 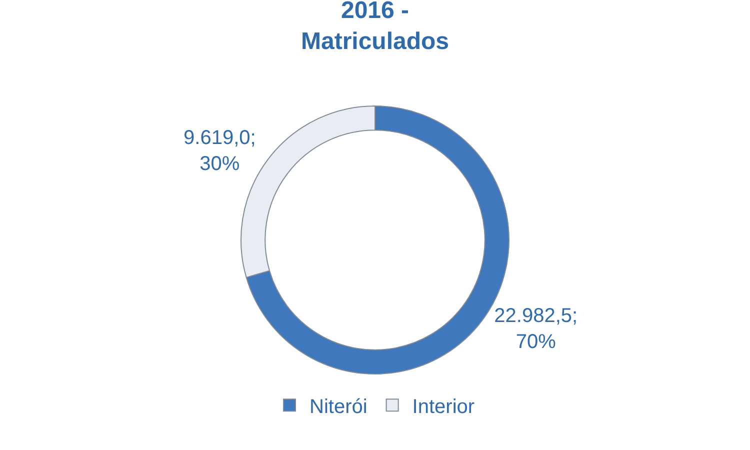 What do you see at coordinates (339, 407) in the screenshot?
I see `legend-label: Niterói` at bounding box center [339, 407].